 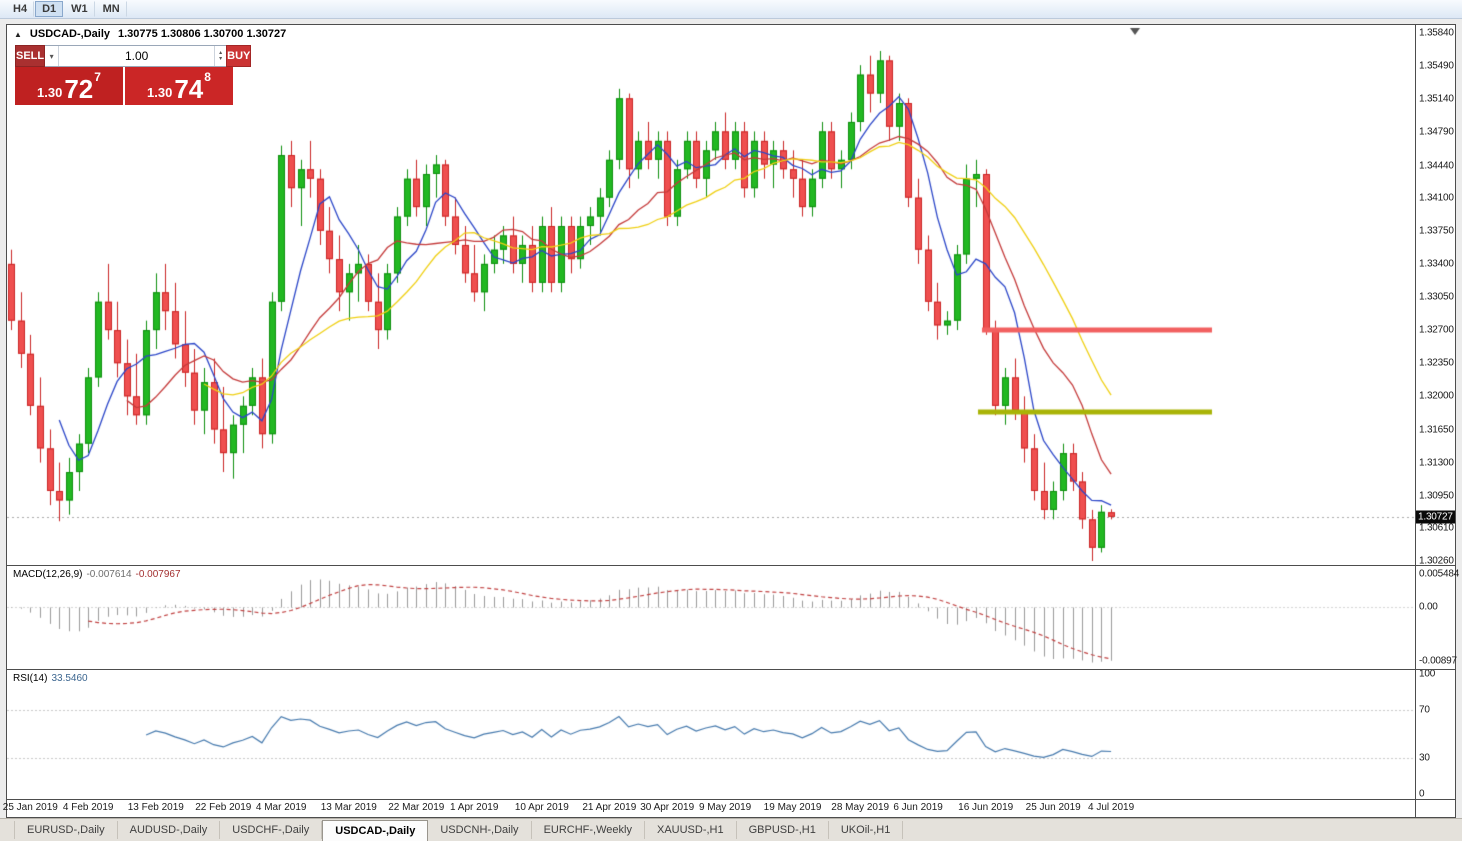 What do you see at coordinates (1439, 574) in the screenshot?
I see `macd-scale-label: 0.005484` at bounding box center [1439, 574].